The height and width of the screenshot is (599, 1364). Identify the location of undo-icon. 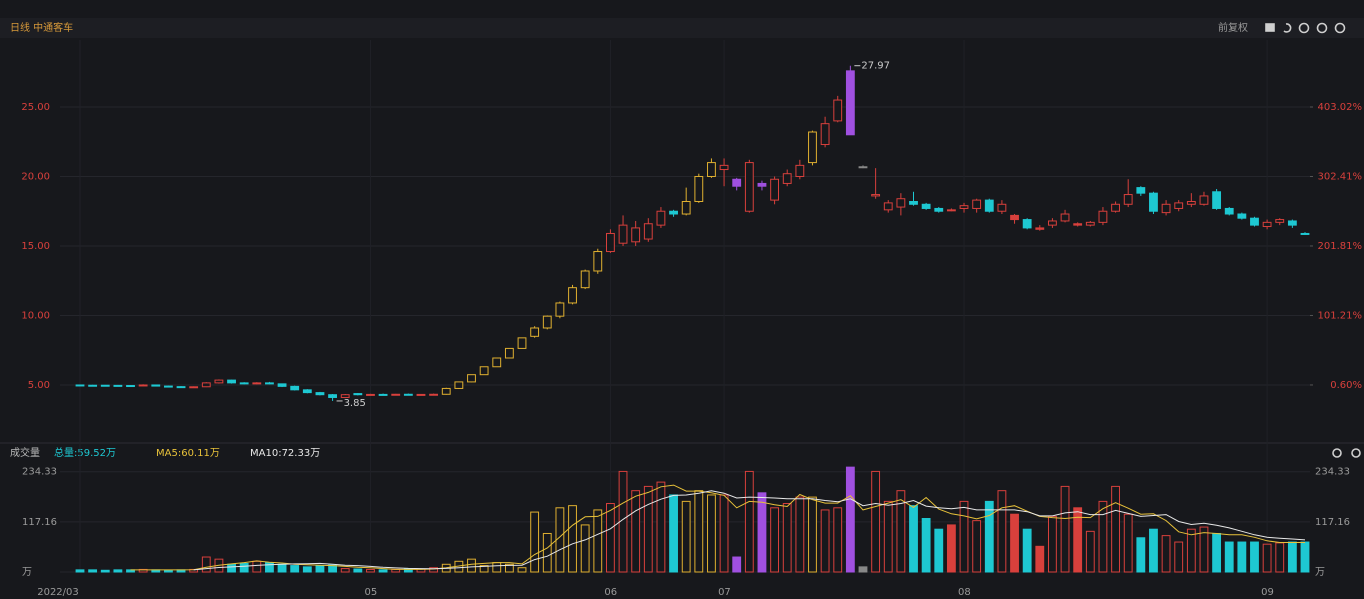
(1287, 28).